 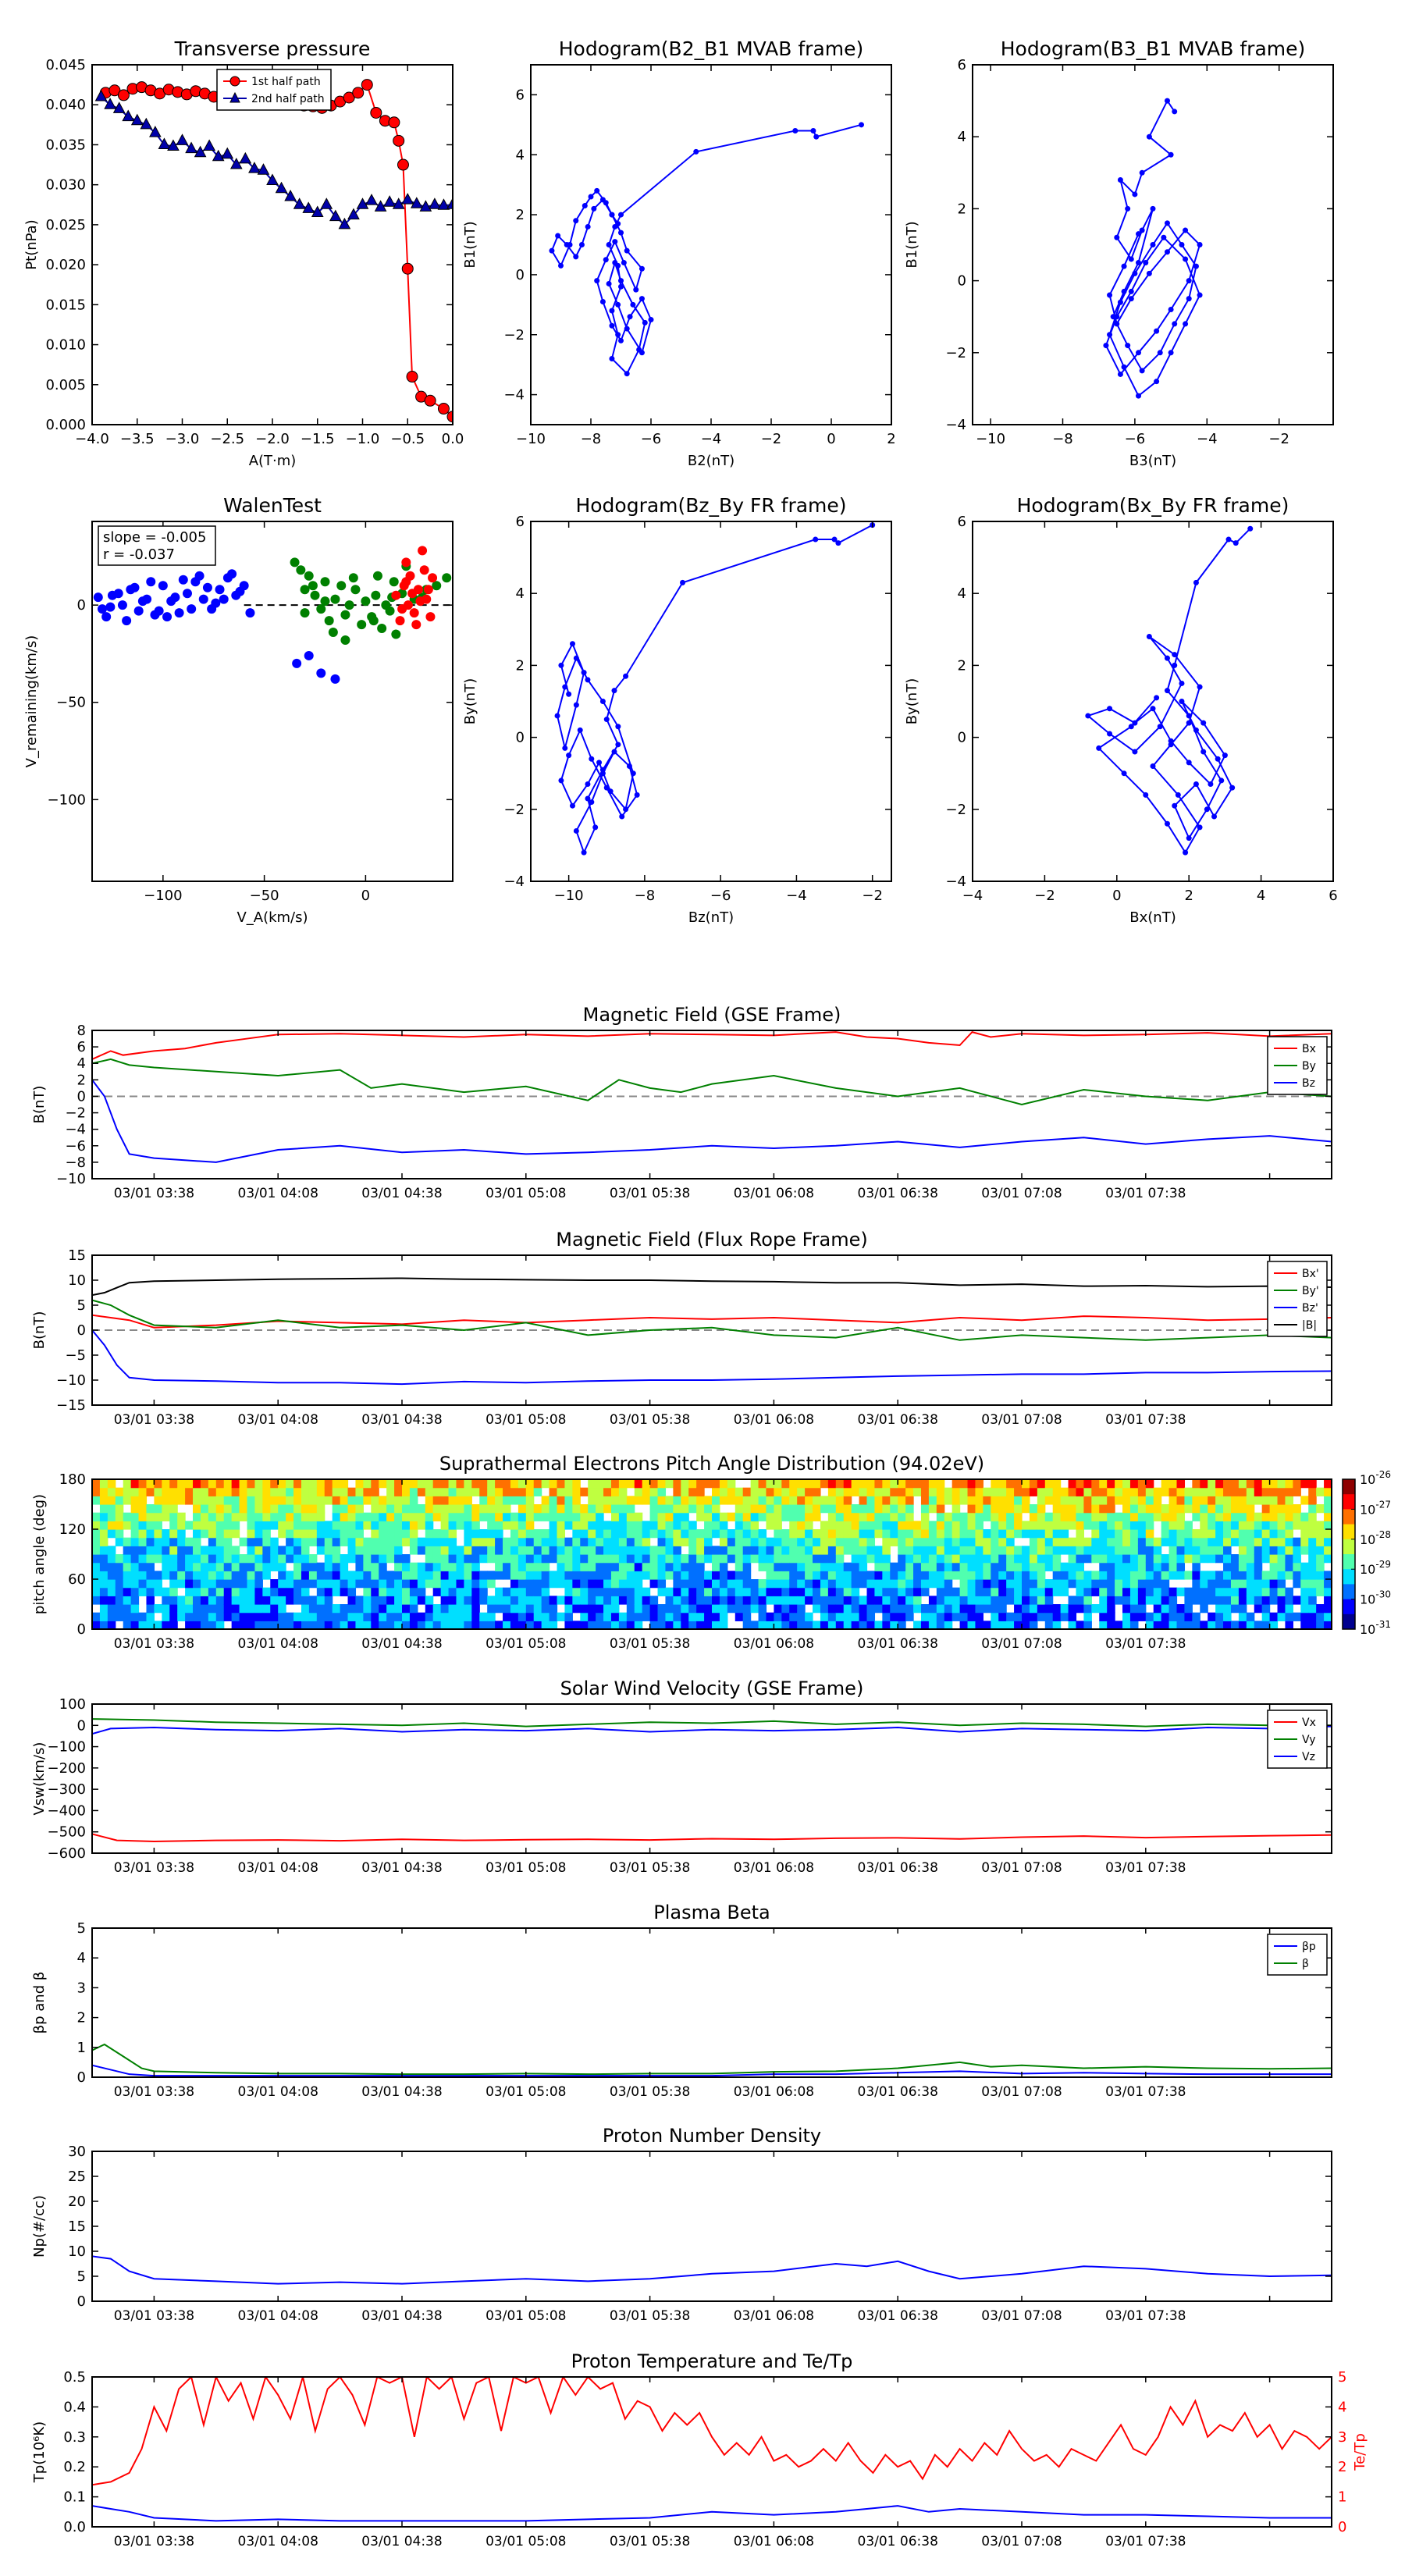 I want to click on x-tick-label: −4, so click(x=973, y=896).